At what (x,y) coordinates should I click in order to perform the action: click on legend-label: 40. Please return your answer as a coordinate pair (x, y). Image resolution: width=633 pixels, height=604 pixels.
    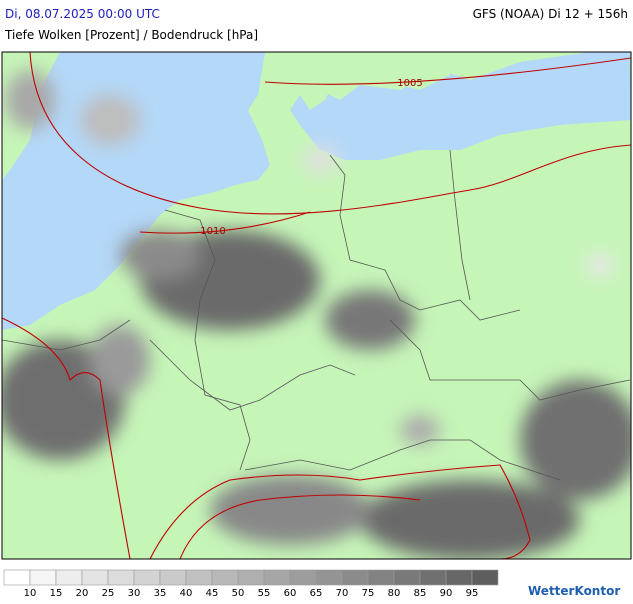
    Looking at the image, I should click on (186, 593).